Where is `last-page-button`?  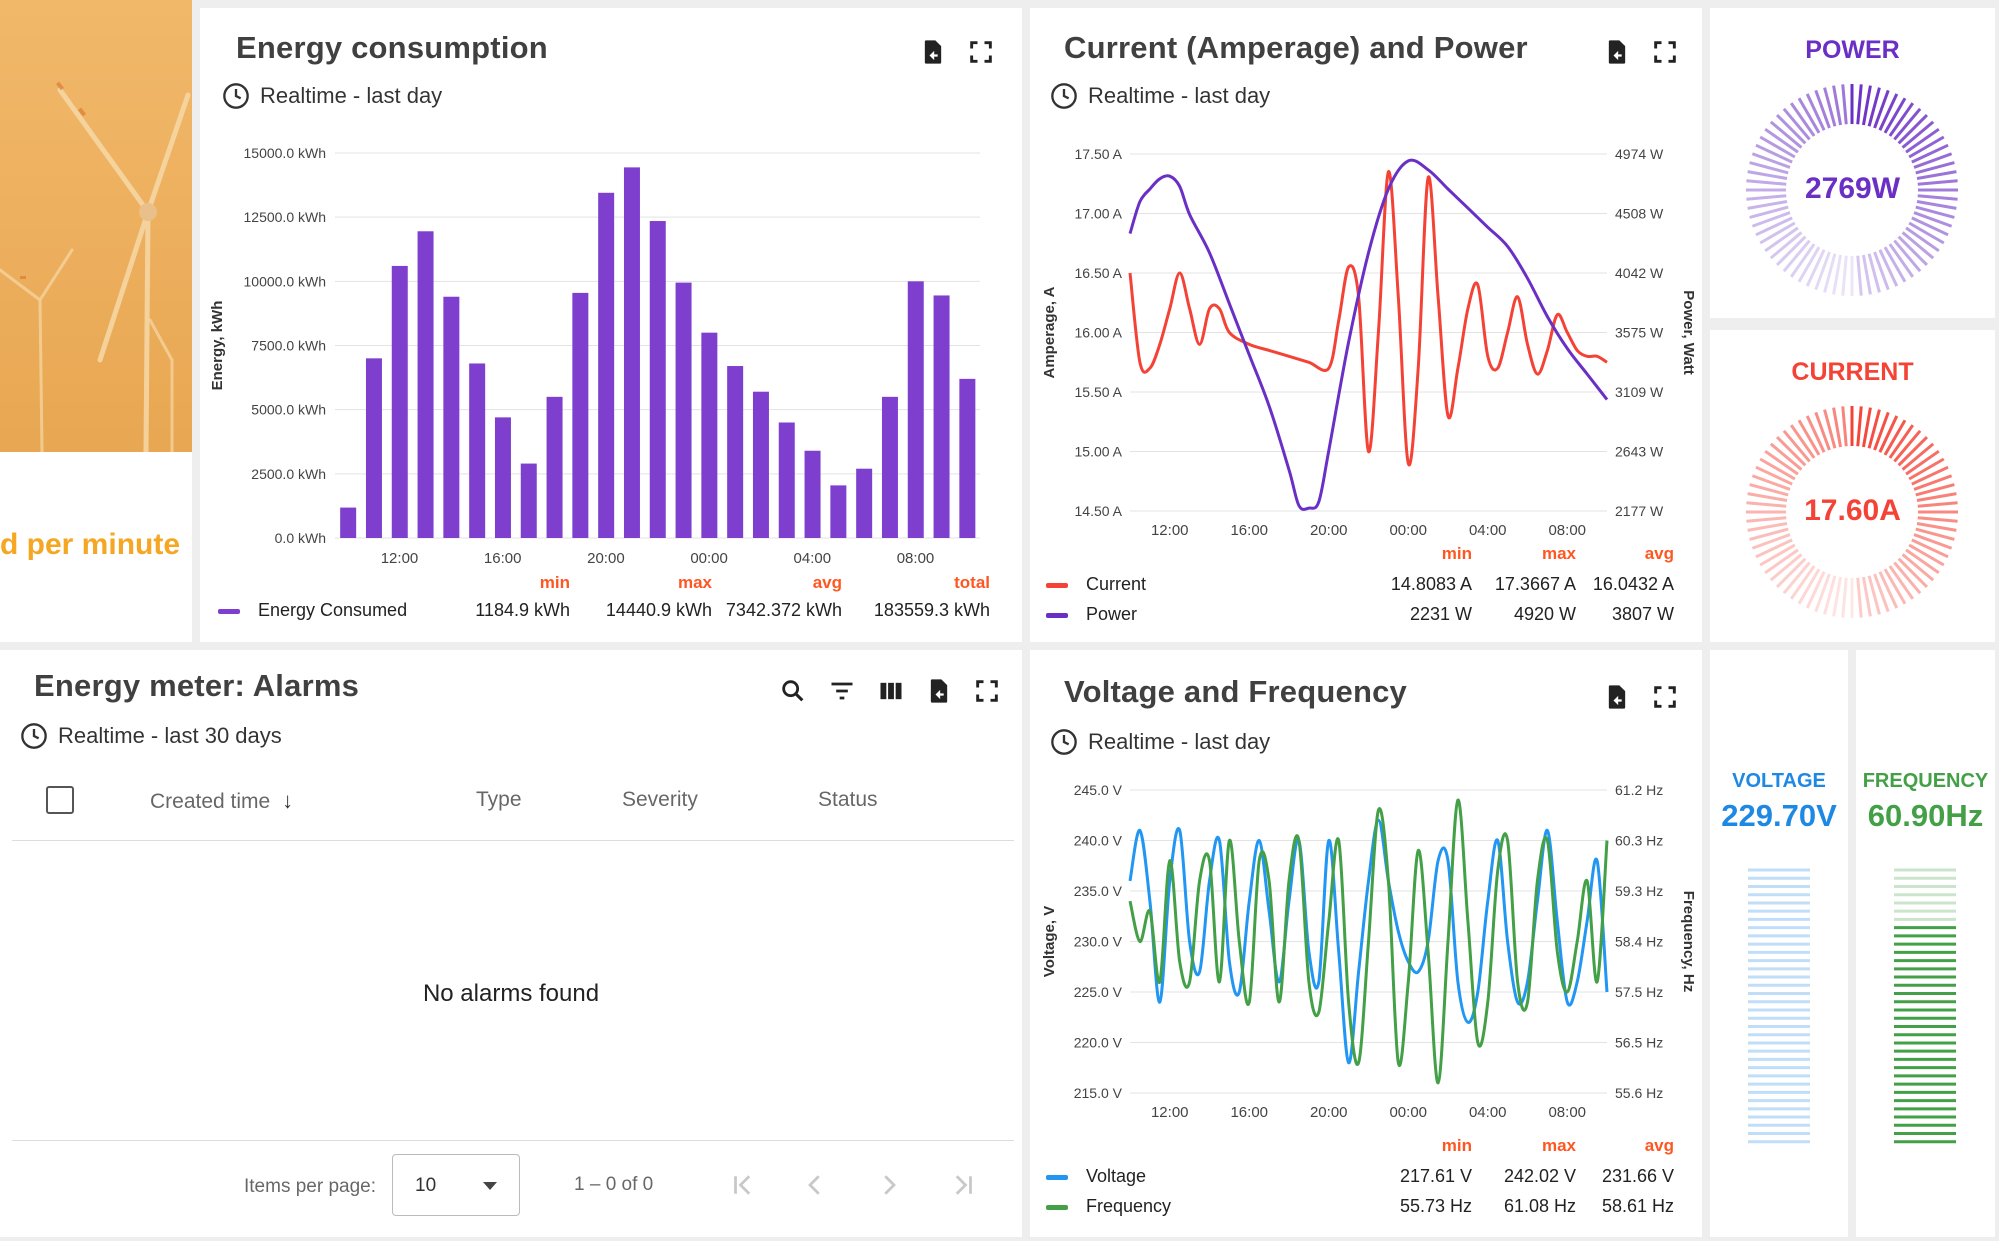
last-page-button is located at coordinates (965, 1185).